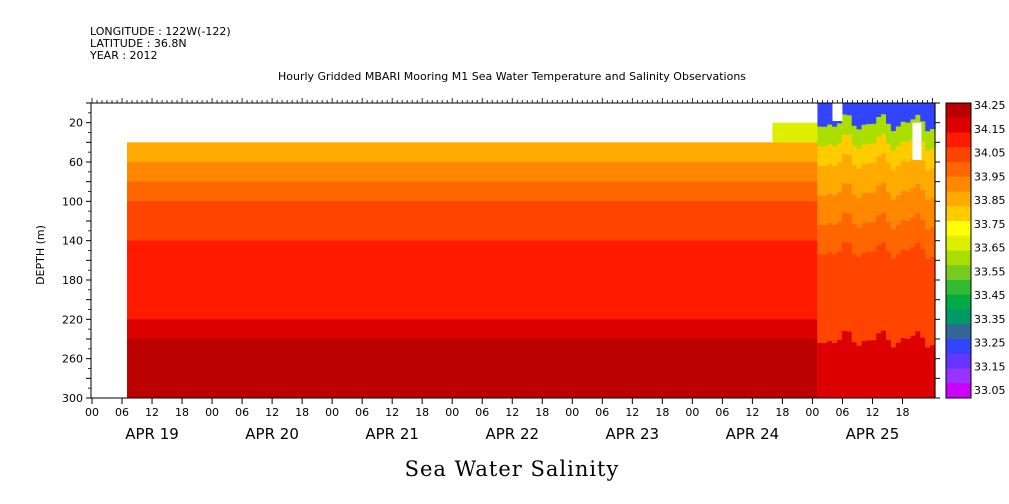 Image resolution: width=1009 pixels, height=504 pixels. What do you see at coordinates (76, 123) in the screenshot?
I see `y-tick-label: 20` at bounding box center [76, 123].